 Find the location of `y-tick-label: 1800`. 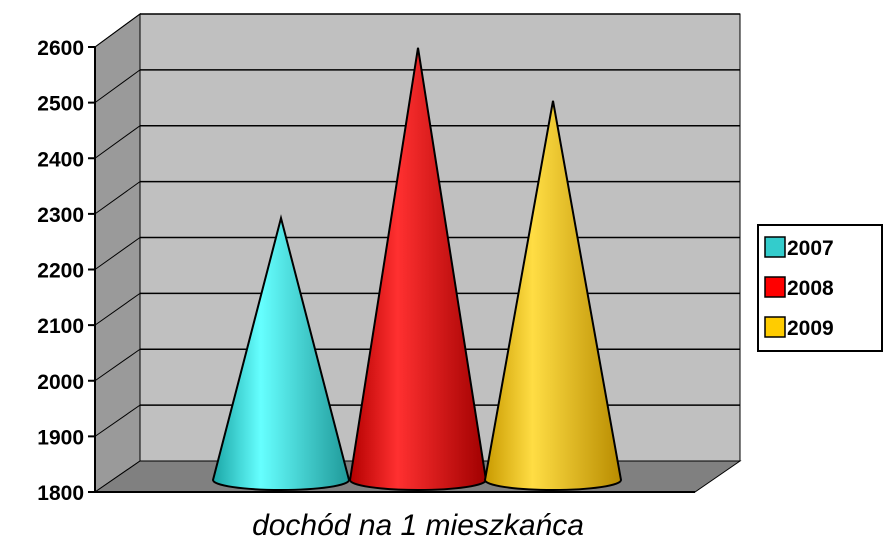

y-tick-label: 1800 is located at coordinates (60, 493).